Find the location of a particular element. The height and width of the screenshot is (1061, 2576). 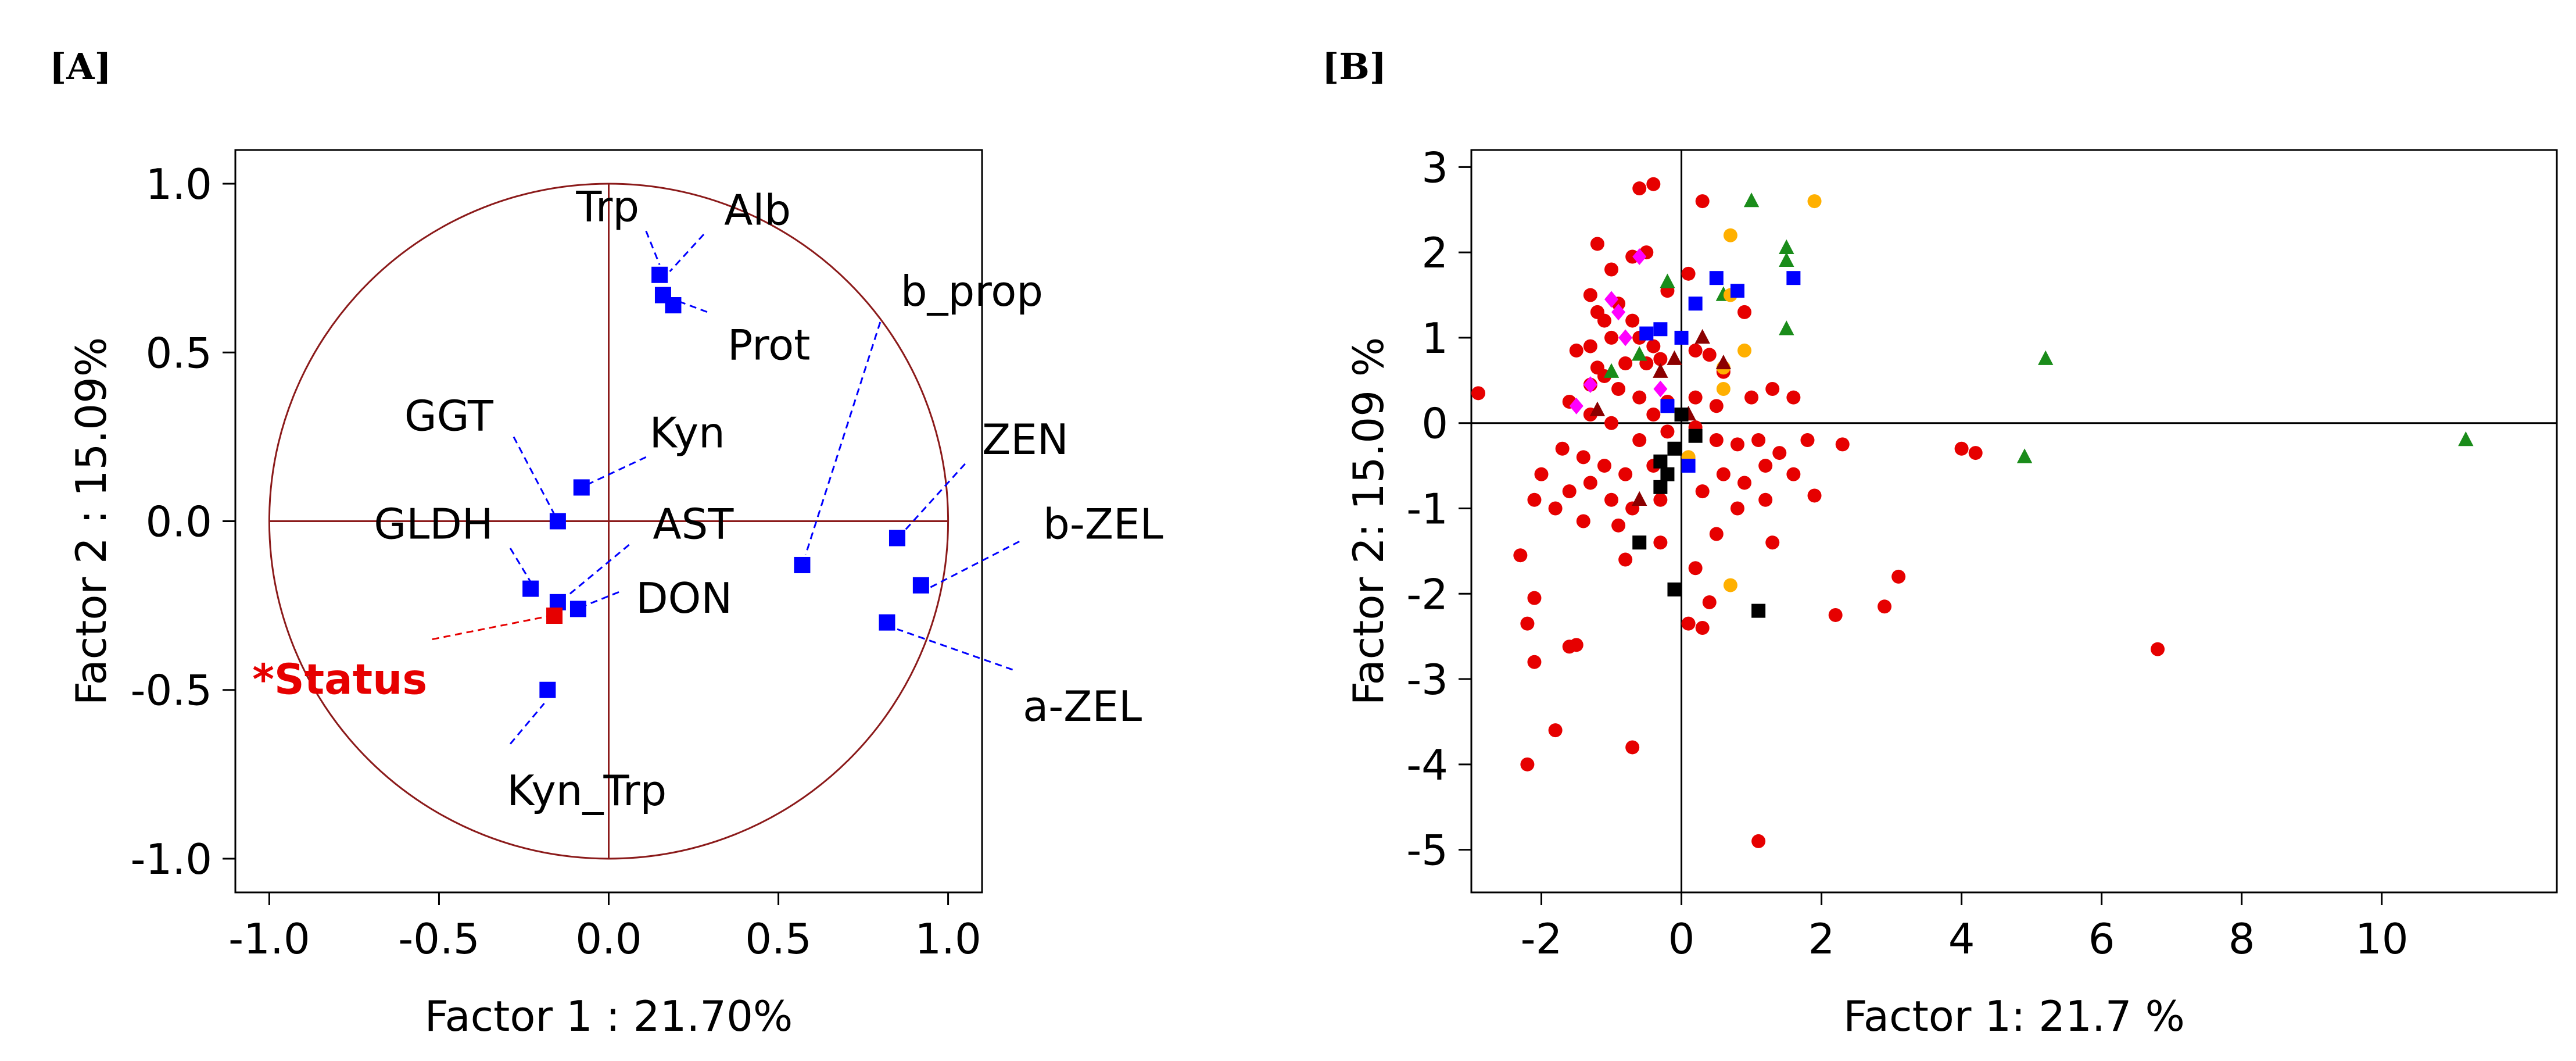

x-tick-label: -2 is located at coordinates (1542, 938).